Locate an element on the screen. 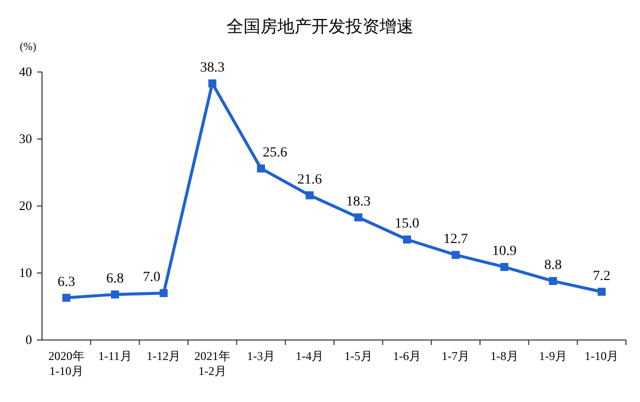  data-label: 7.2 is located at coordinates (601, 276).